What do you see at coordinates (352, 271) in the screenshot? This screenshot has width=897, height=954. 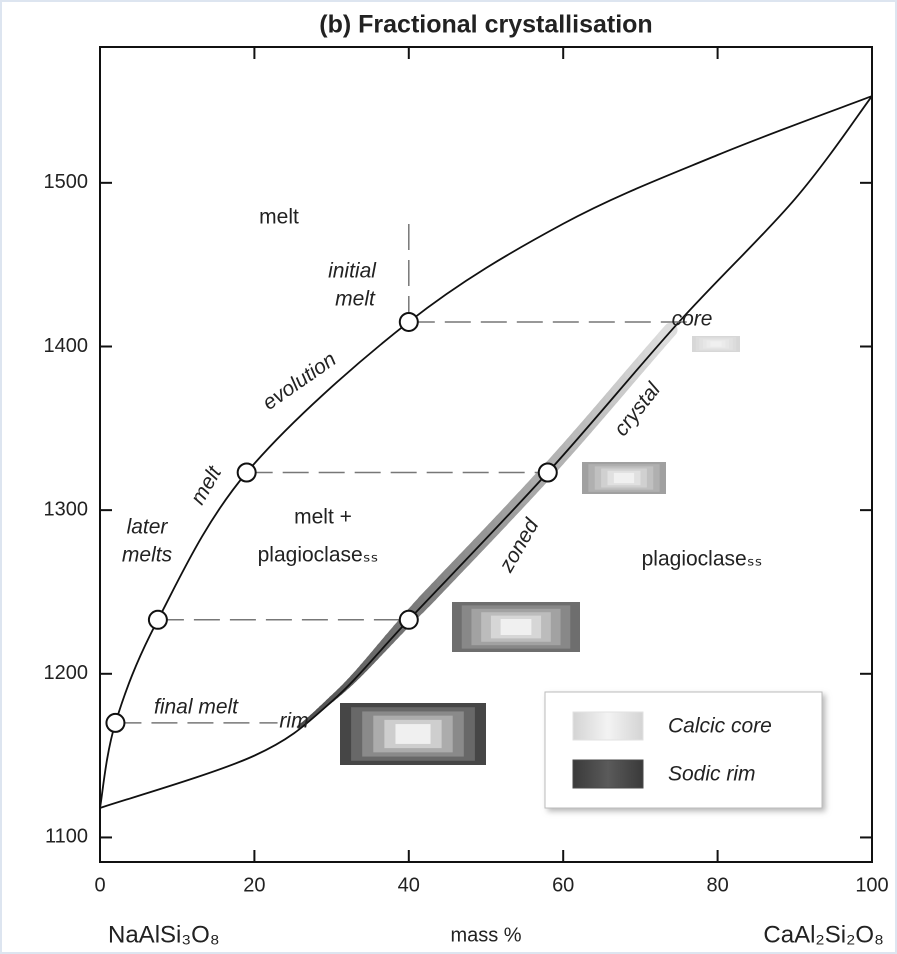 I see `annotation: initial` at bounding box center [352, 271].